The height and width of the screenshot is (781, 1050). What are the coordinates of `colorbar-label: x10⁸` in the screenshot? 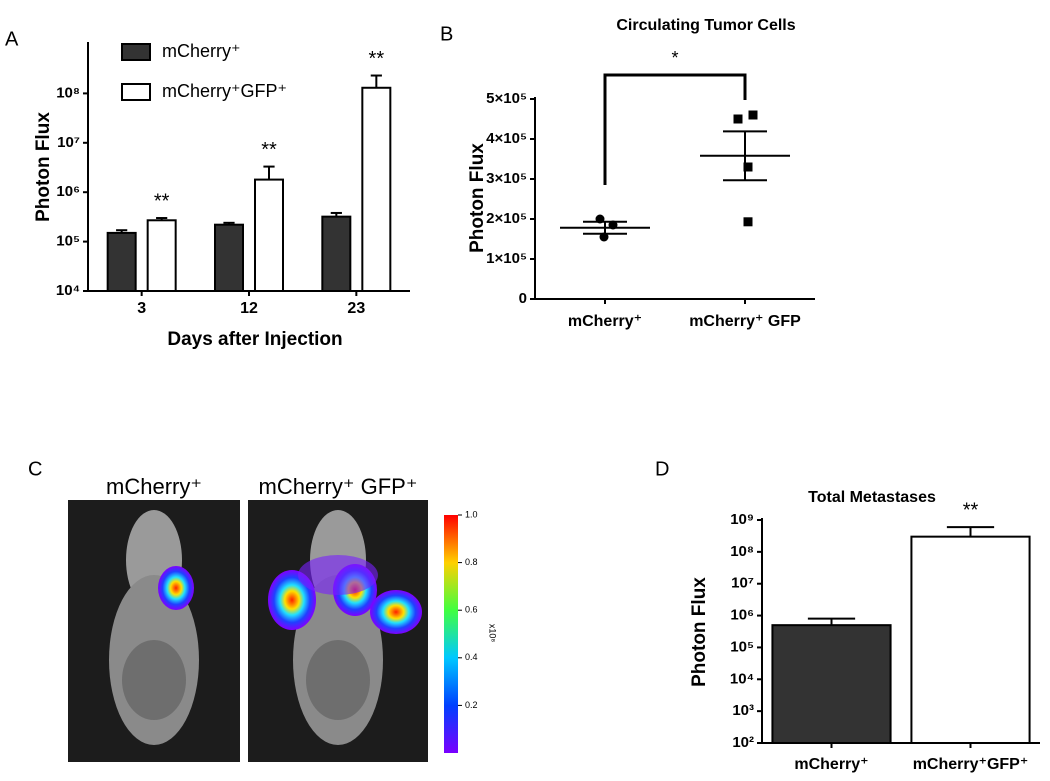 It's located at (493, 633).